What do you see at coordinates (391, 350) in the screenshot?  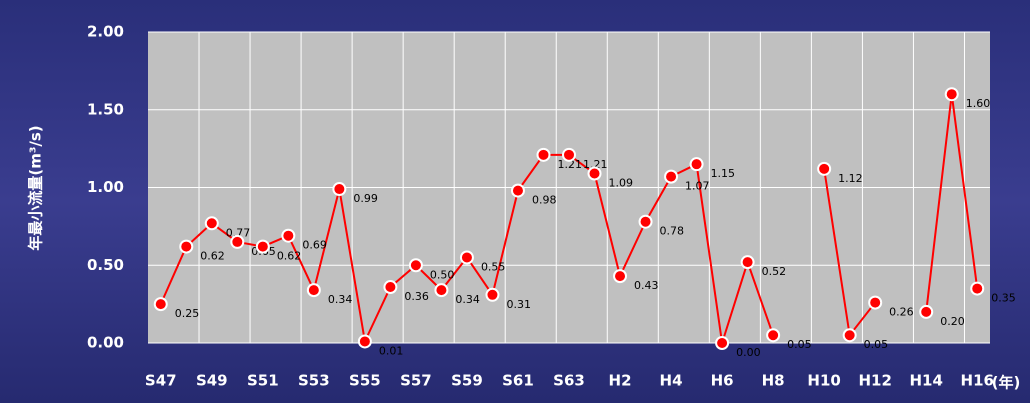 I see `data-label: 0.01` at bounding box center [391, 350].